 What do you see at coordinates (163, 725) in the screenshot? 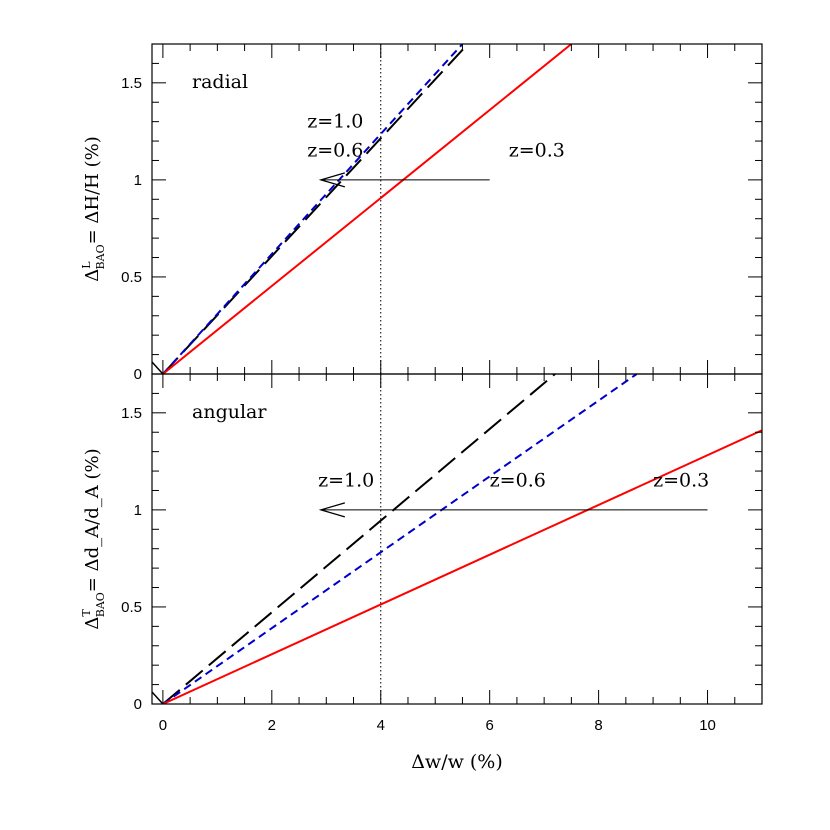
I see `x-tick-label: 0` at bounding box center [163, 725].